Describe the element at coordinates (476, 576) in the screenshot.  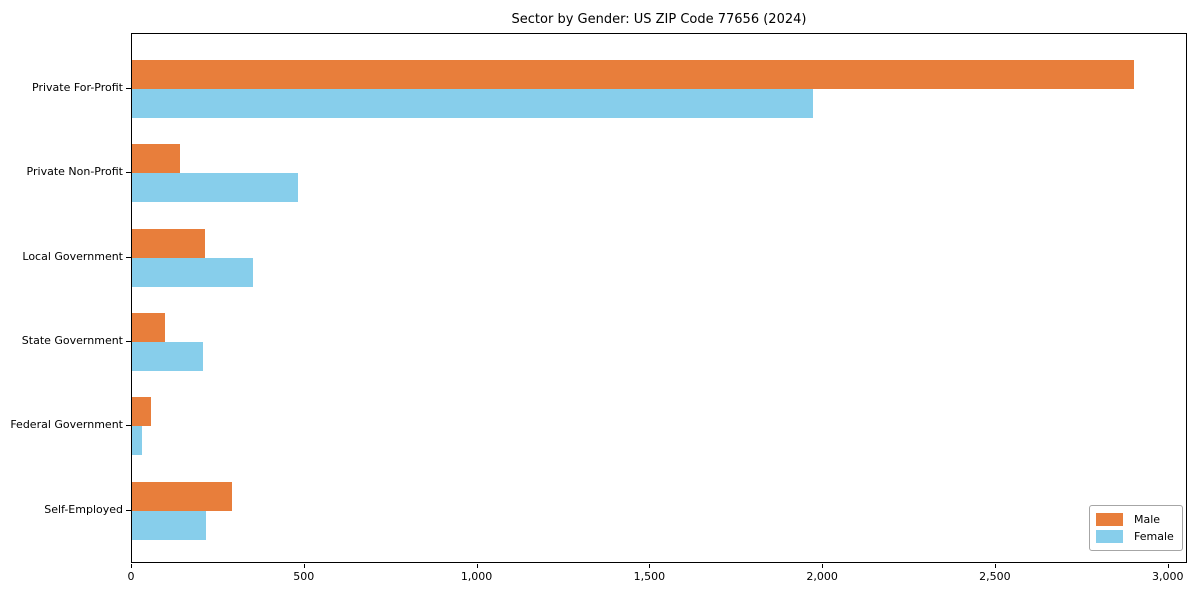
I see `xtick-label: 1,000` at that location.